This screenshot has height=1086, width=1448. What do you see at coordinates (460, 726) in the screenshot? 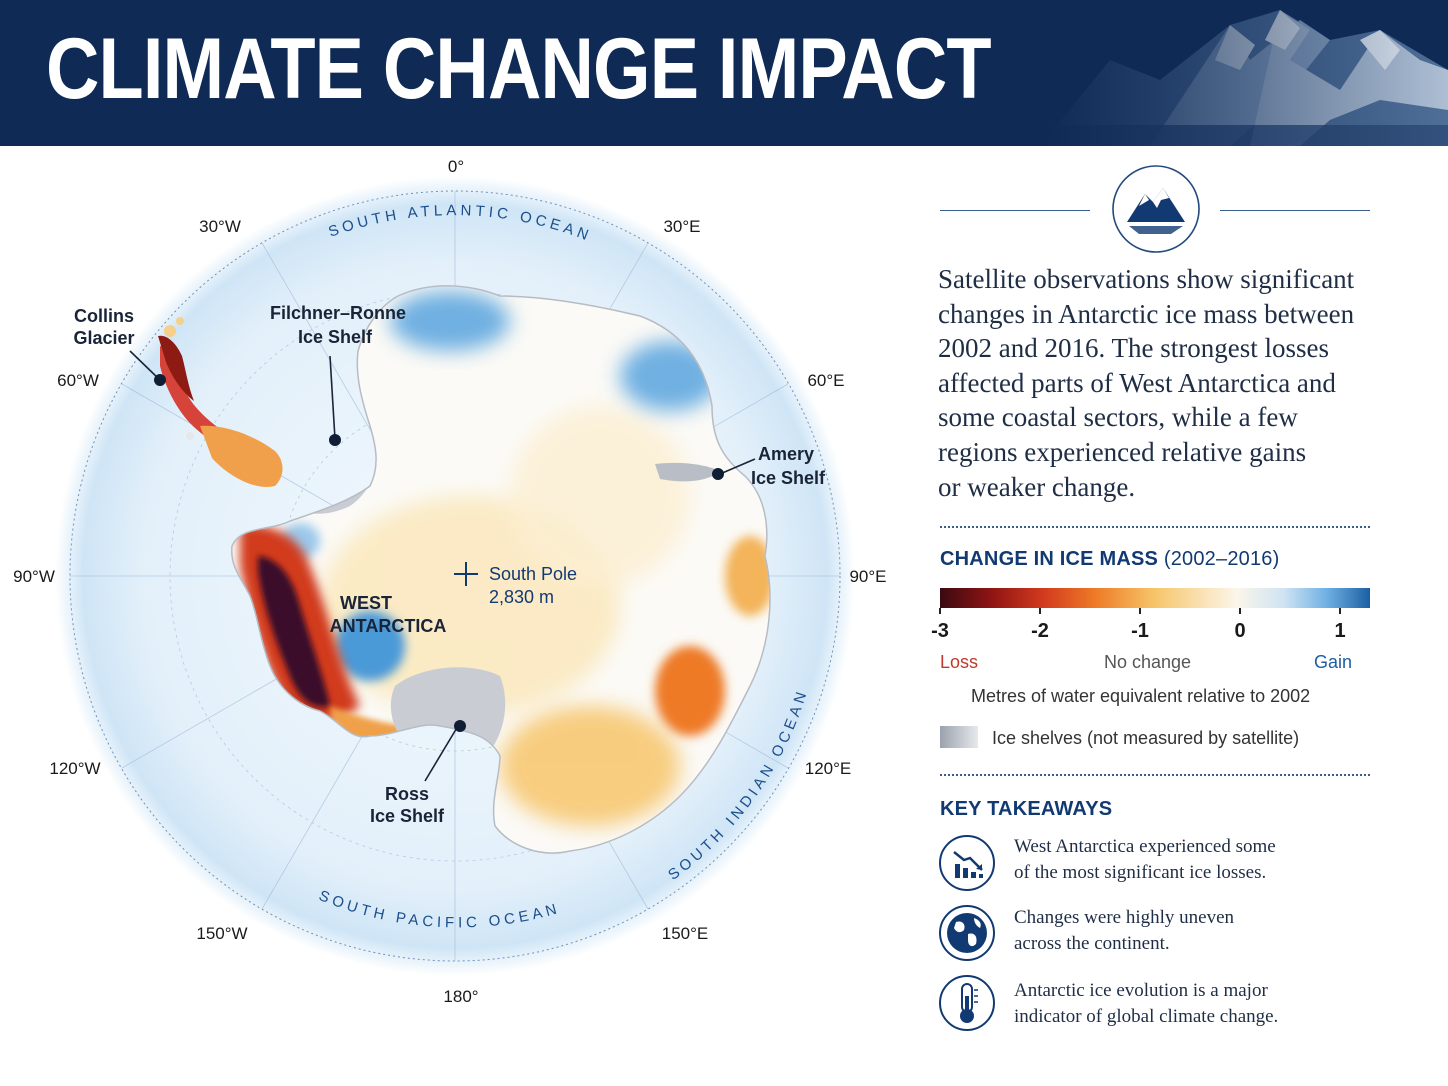
I see `ross-marker` at bounding box center [460, 726].